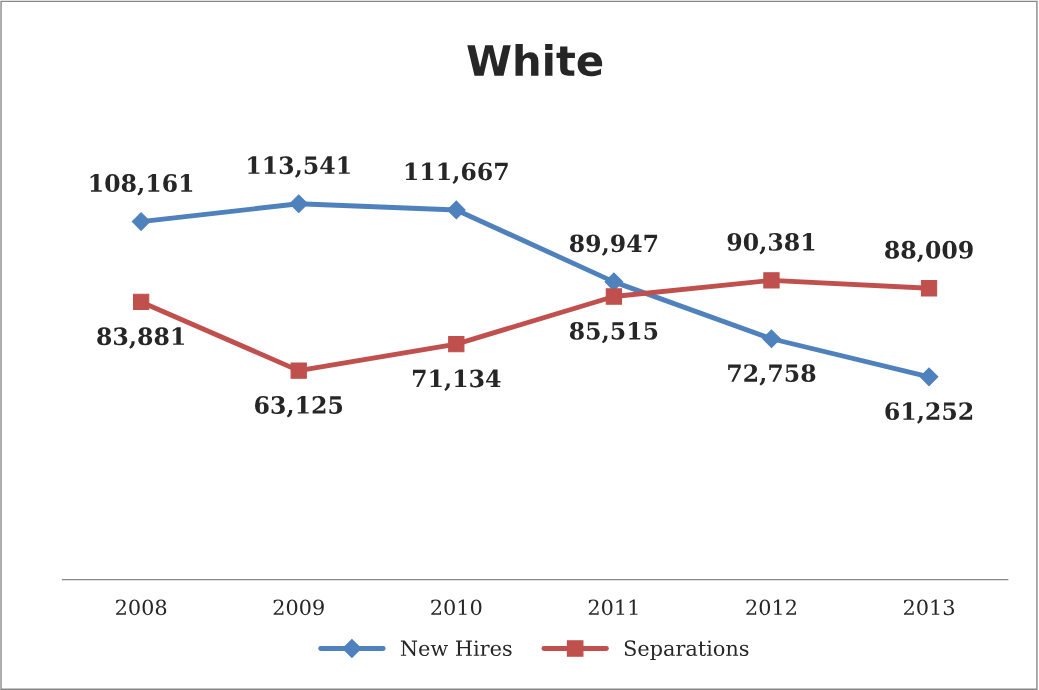 This screenshot has height=690, width=1039. Describe the element at coordinates (298, 607) in the screenshot. I see `x-tick-label: 2009` at that location.